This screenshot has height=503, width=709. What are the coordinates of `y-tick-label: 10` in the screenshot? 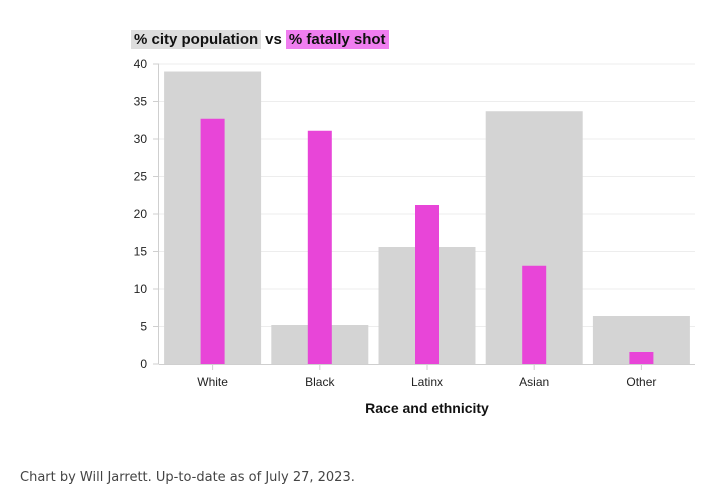 It's located at (141, 289).